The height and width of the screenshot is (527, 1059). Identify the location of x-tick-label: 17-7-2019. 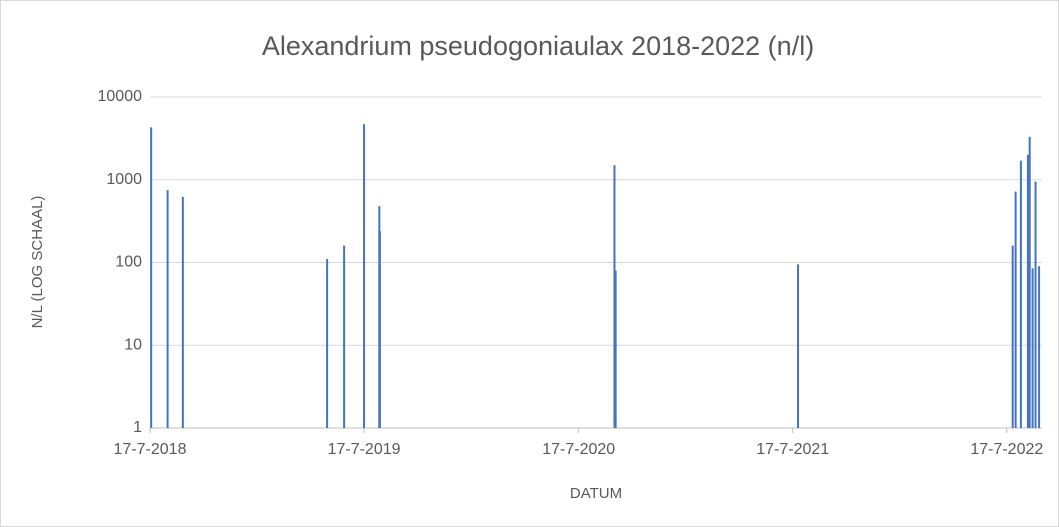
(364, 449).